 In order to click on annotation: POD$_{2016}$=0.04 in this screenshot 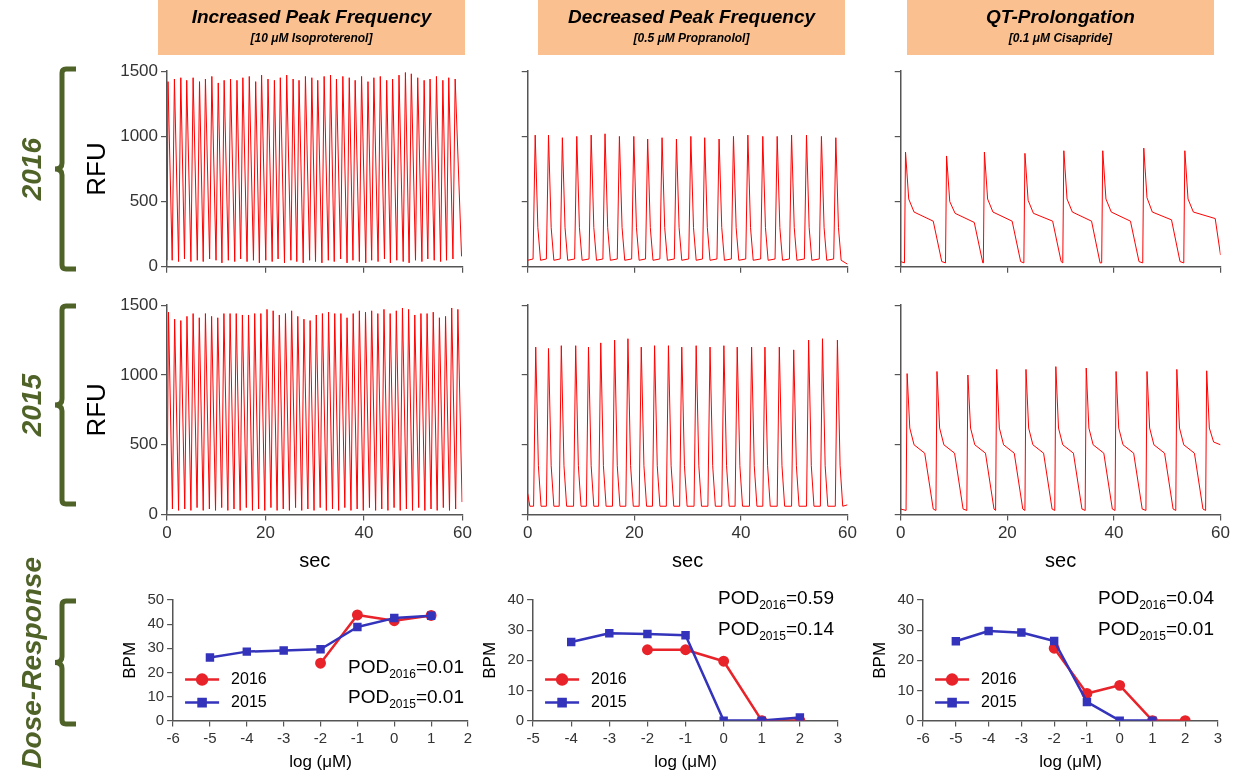, I will do `click(1156, 599)`.